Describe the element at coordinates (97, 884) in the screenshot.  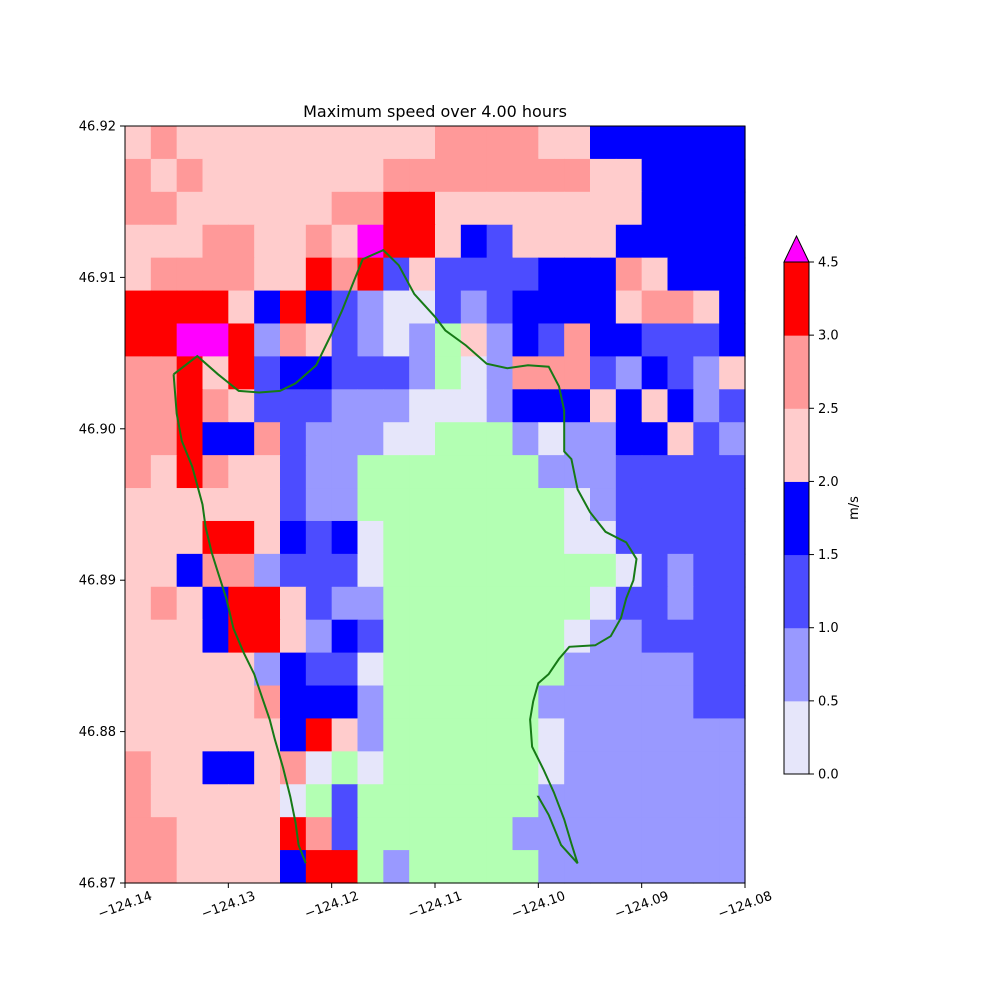
I see `y-tick-label: 46.87` at that location.